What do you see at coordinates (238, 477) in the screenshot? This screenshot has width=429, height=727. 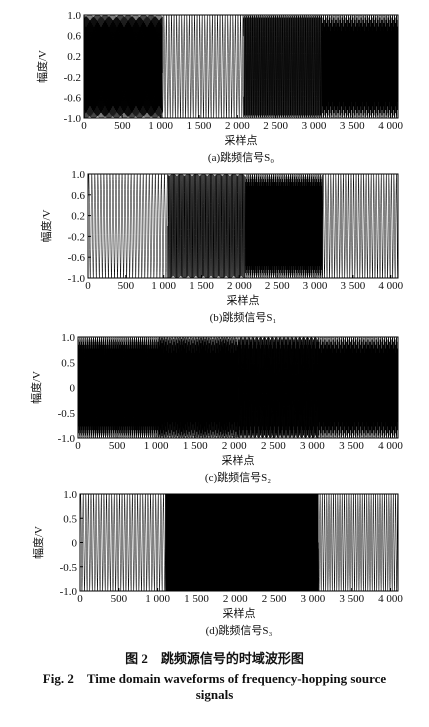 I see `subplot-caption: (c)跳频信号S₂` at bounding box center [238, 477].